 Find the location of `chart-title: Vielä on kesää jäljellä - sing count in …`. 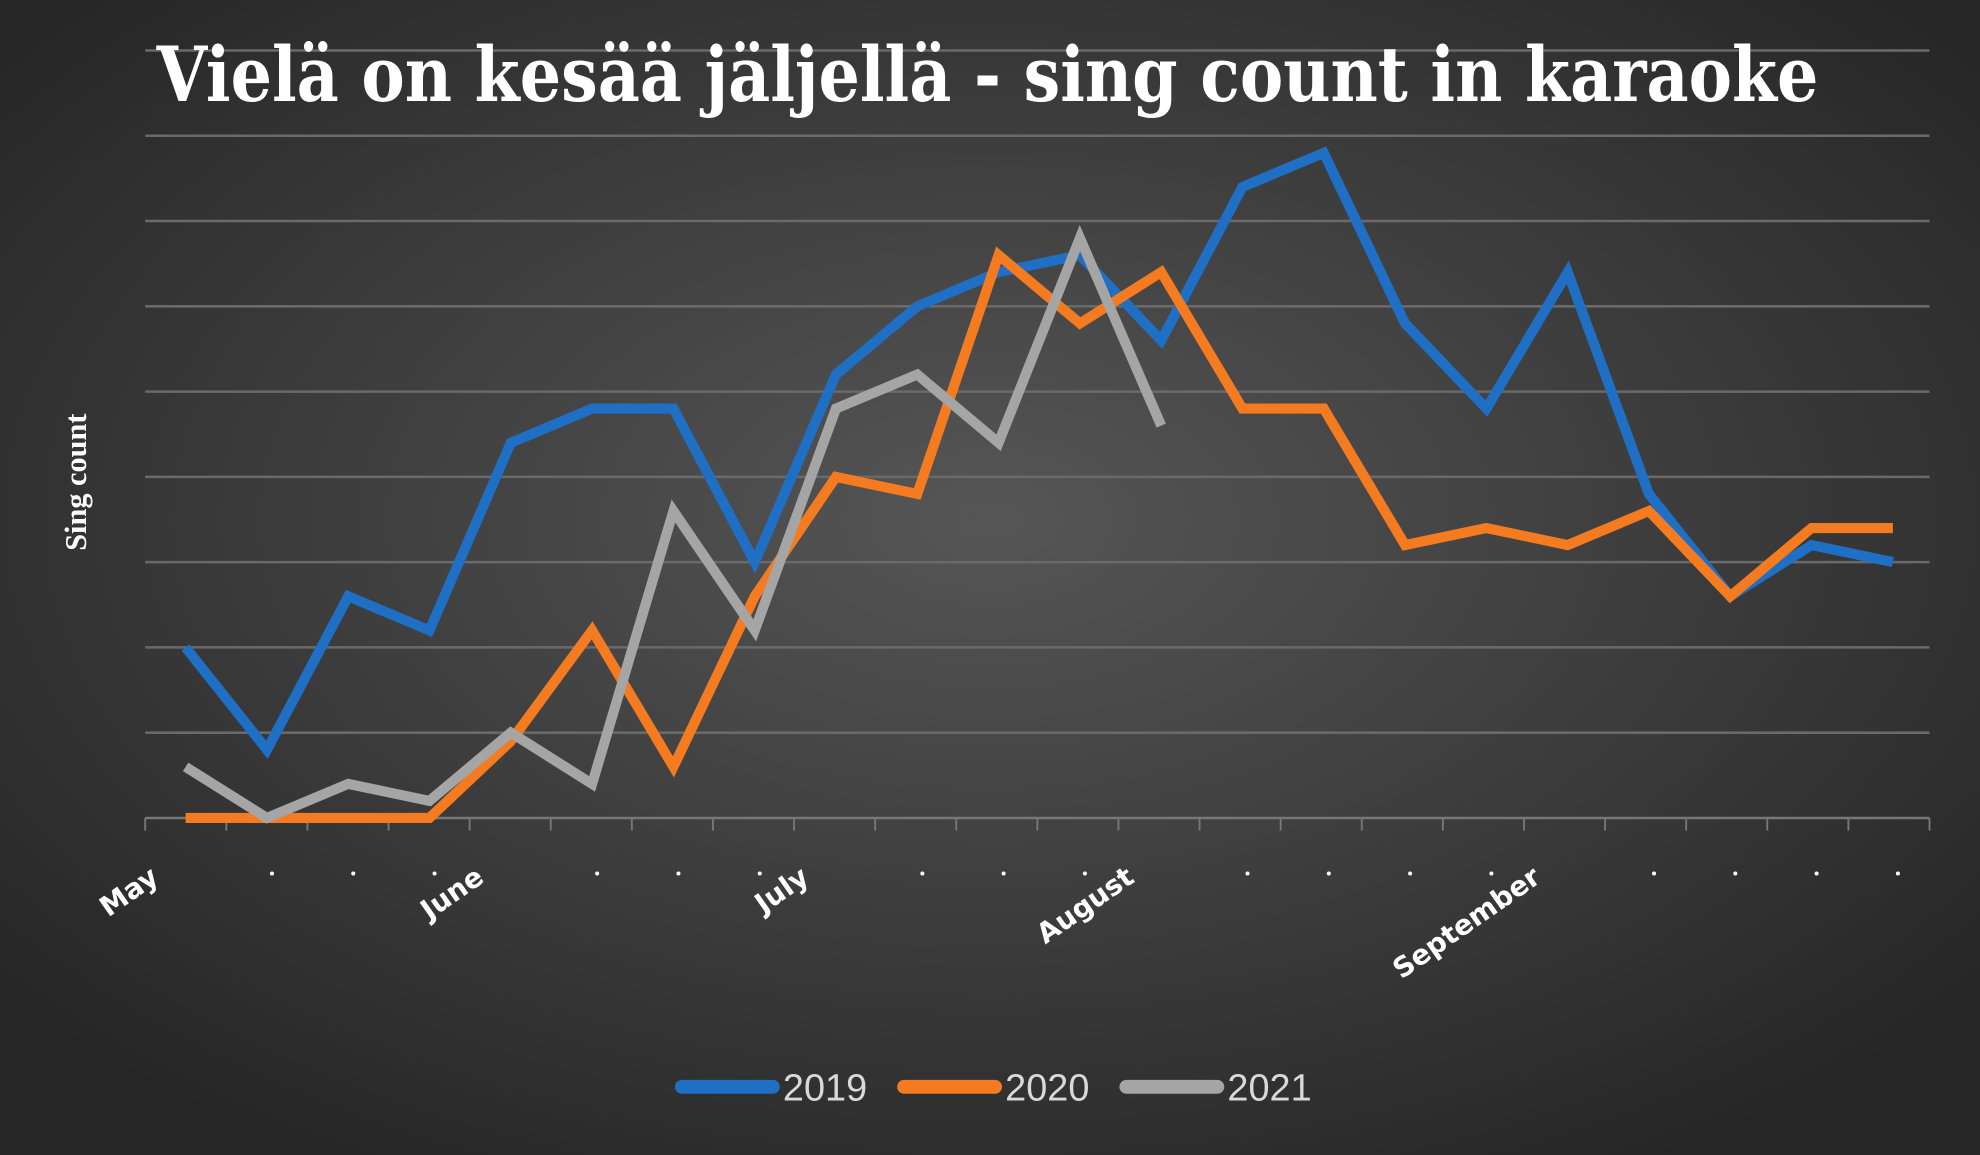

chart-title: Vielä on kesää jäljellä - sing count in … is located at coordinates (987, 74).